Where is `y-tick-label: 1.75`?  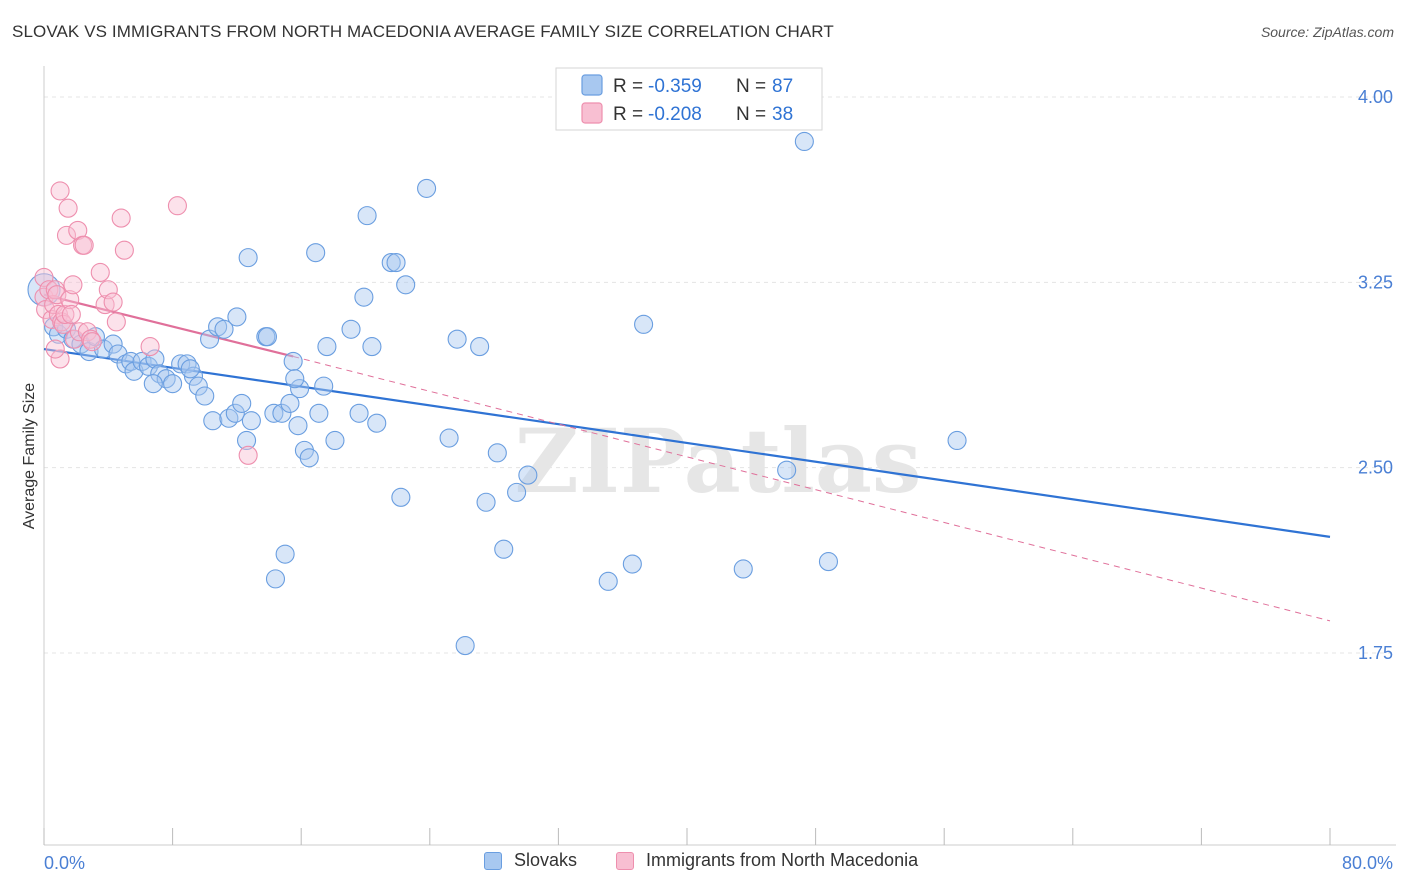
y-tick-label: 1.75 is located at coordinates (1375, 653).